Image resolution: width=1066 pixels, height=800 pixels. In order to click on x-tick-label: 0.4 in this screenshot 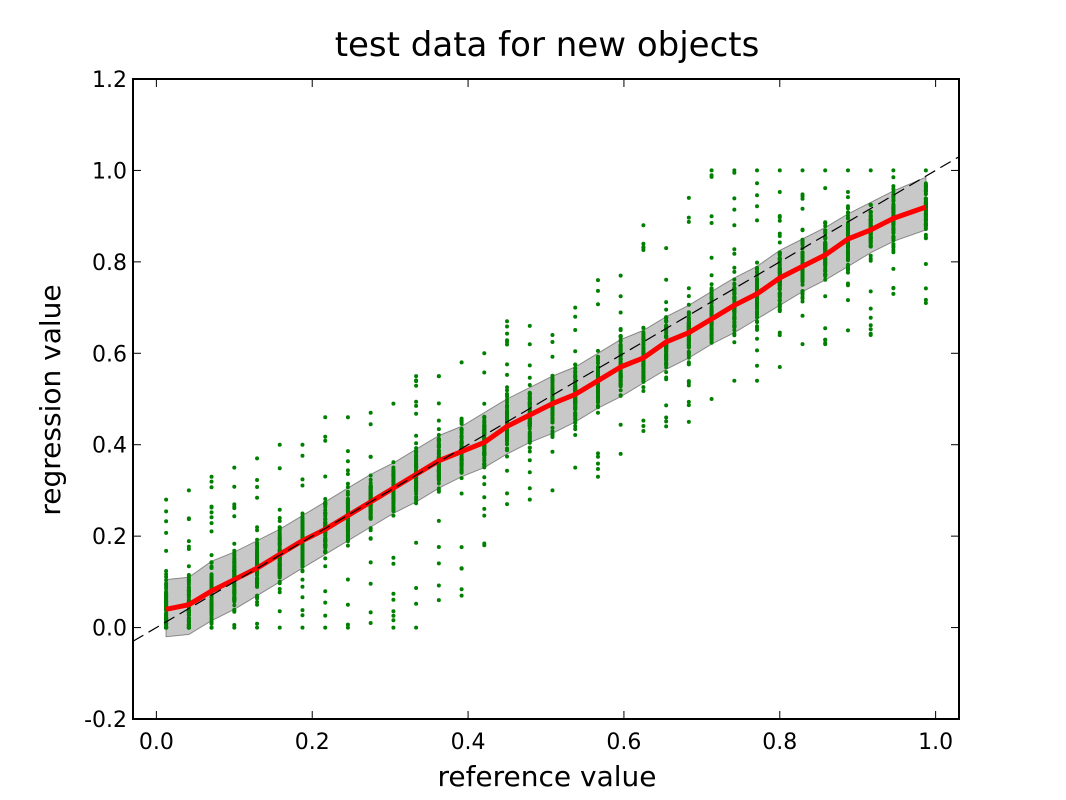, I will do `click(468, 742)`.